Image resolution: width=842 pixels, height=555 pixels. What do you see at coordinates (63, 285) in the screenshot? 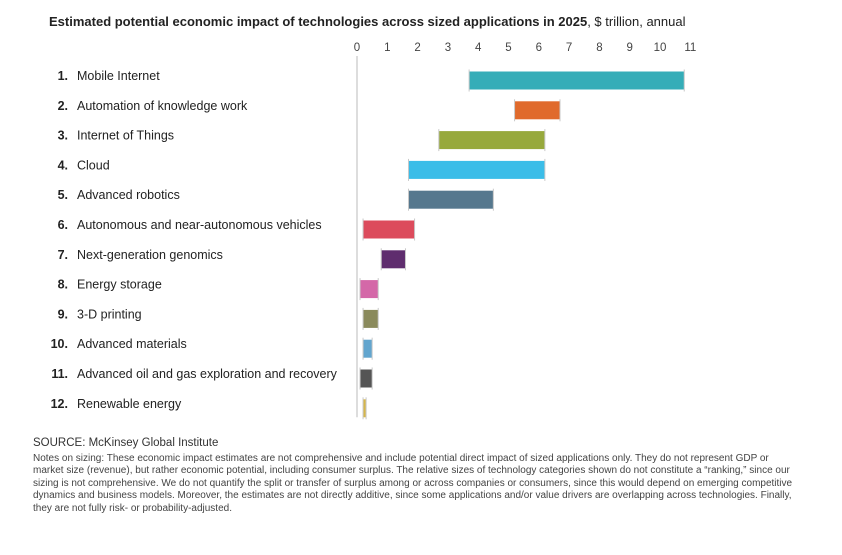
I see `category-rank: 8.` at bounding box center [63, 285].